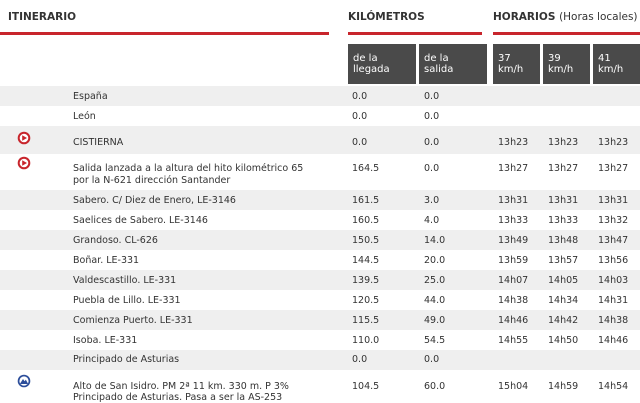 Image resolution: width=640 pixels, height=403 pixels. What do you see at coordinates (613, 142) in the screenshot?
I see `time-41-cell: 13h23` at bounding box center [613, 142].